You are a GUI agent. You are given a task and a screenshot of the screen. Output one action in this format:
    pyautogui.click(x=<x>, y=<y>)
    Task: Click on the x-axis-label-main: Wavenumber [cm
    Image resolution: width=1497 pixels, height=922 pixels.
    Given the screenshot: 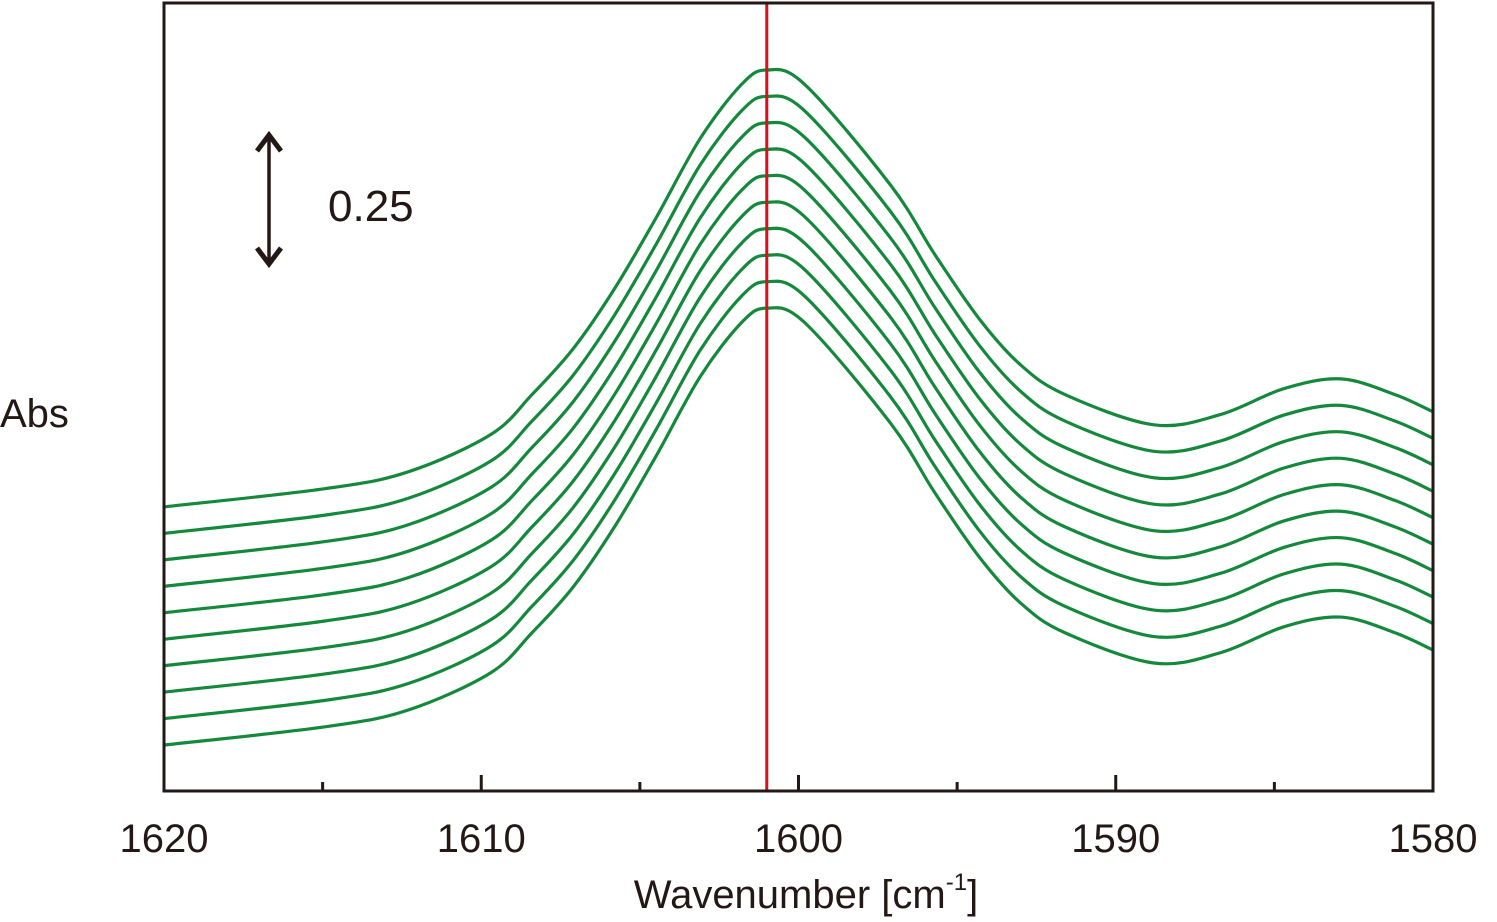 What is the action you would take?
    pyautogui.click(x=790, y=895)
    